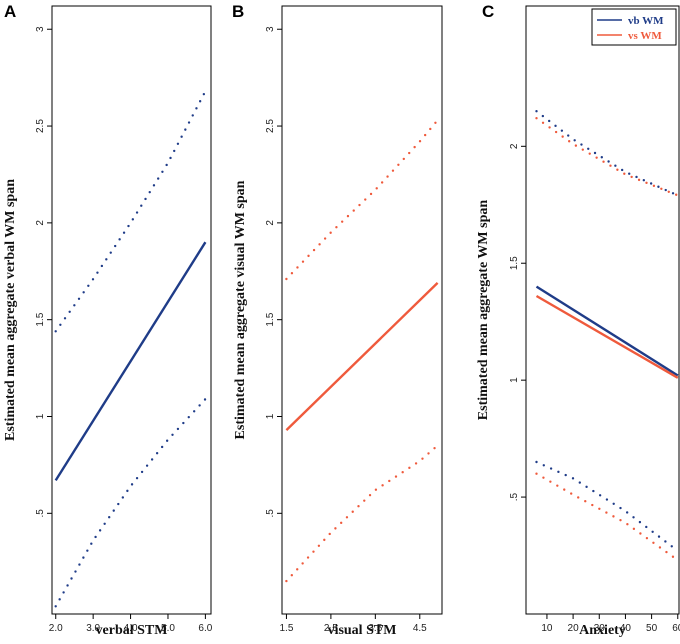  Describe the element at coordinates (93, 628) in the screenshot. I see `x-tick-label: 3.0` at that location.